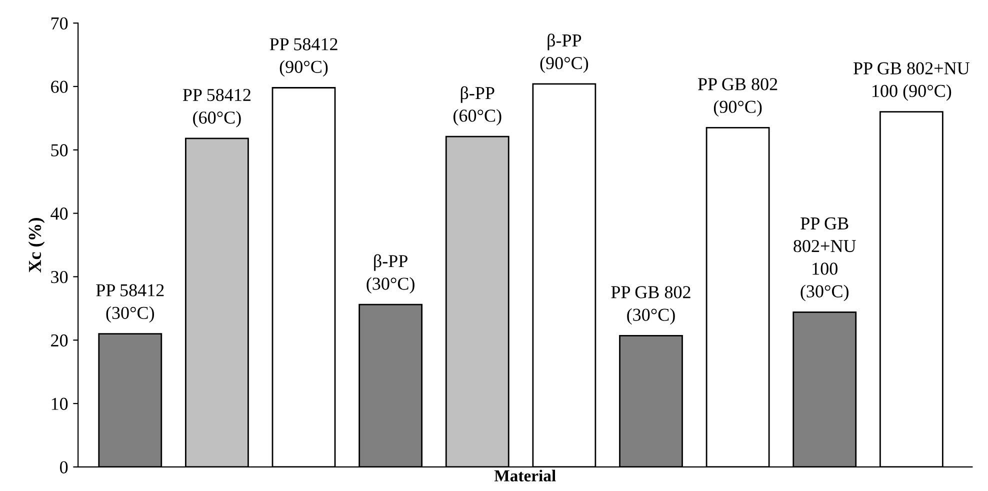 This screenshot has width=988, height=491. What do you see at coordinates (390, 274) in the screenshot?
I see `x-tick-label: β-PP (30°C)` at bounding box center [390, 274].